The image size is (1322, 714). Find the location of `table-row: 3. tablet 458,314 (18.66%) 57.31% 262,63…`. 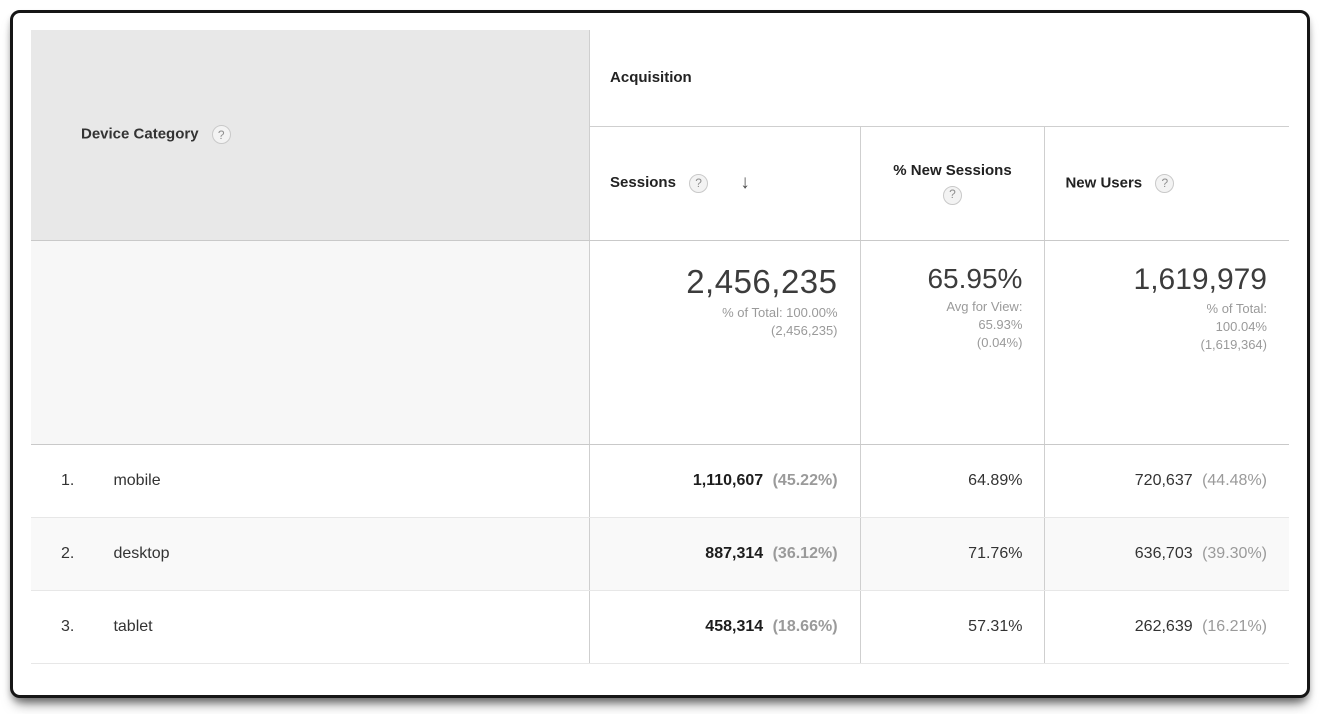

table-row: 3. tablet 458,314 (18.66%) 57.31% 262,63… is located at coordinates (660, 627).